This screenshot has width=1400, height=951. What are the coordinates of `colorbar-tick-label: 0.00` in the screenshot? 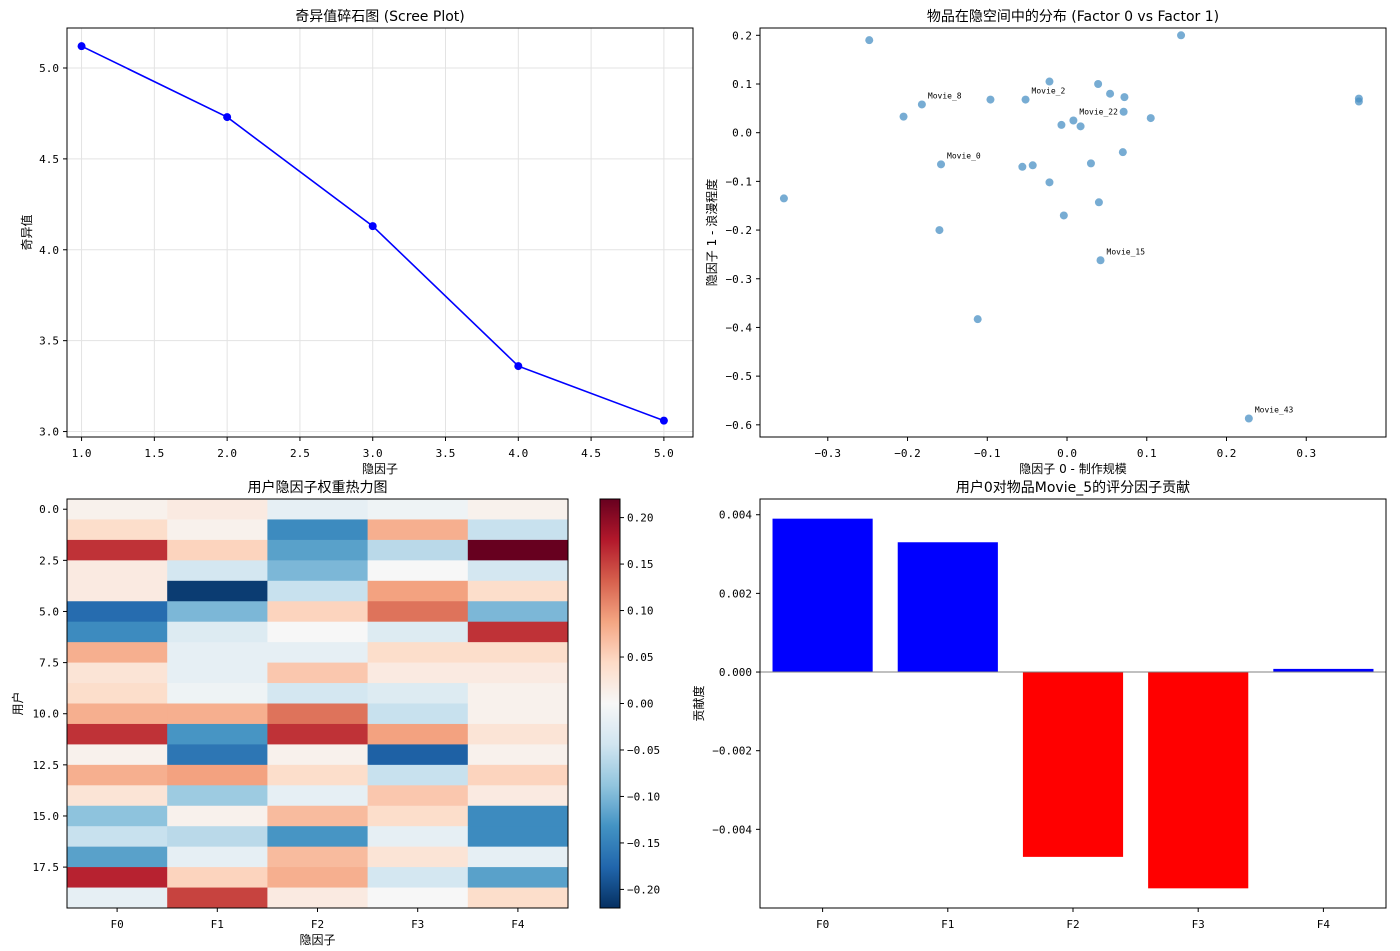 It's located at (640, 704).